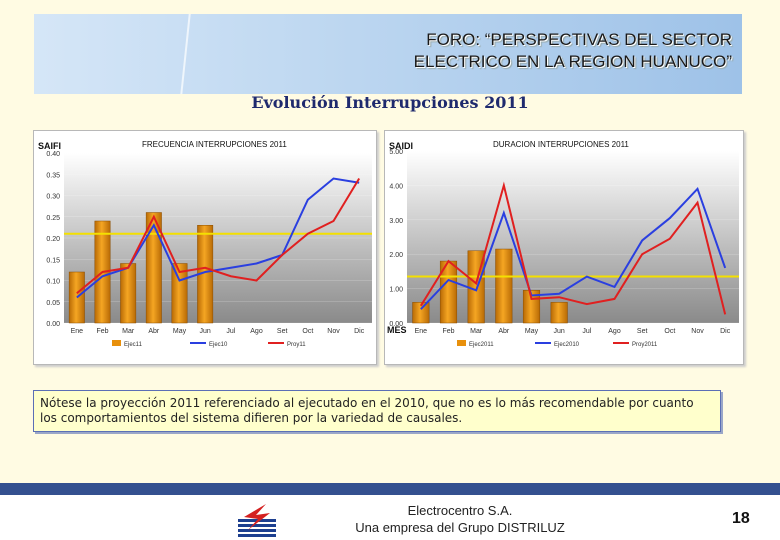  What do you see at coordinates (133, 345) in the screenshot?
I see `legend-label: Ejec11` at bounding box center [133, 345].